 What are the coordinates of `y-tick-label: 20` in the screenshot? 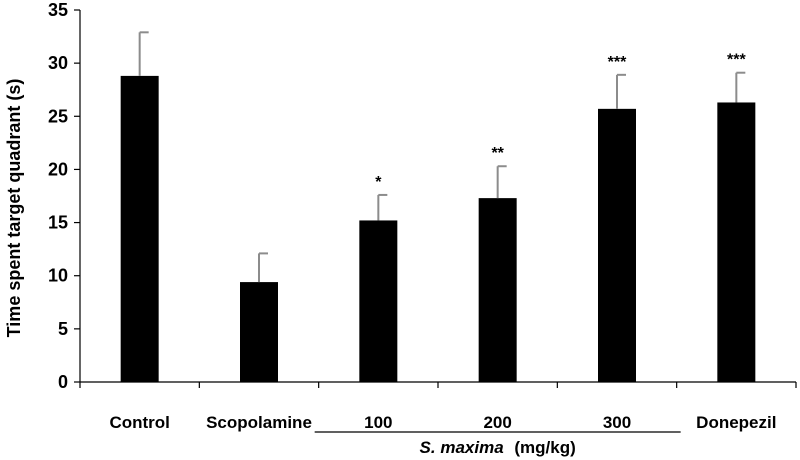 It's located at (58, 169).